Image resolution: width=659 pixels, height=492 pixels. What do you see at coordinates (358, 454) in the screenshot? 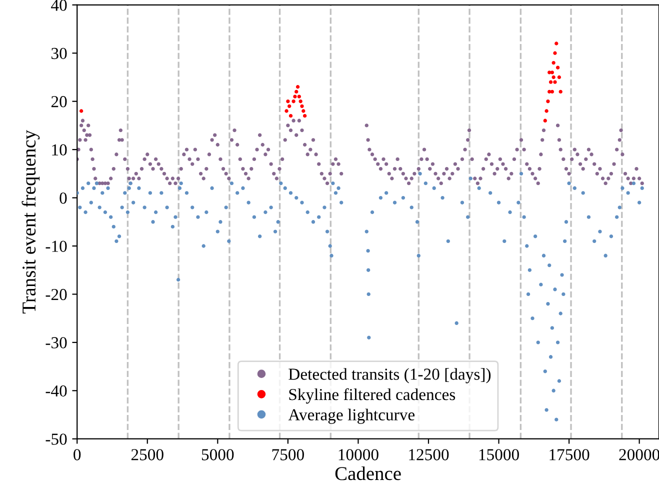
I see `x-tick-label: 10000` at bounding box center [358, 454].